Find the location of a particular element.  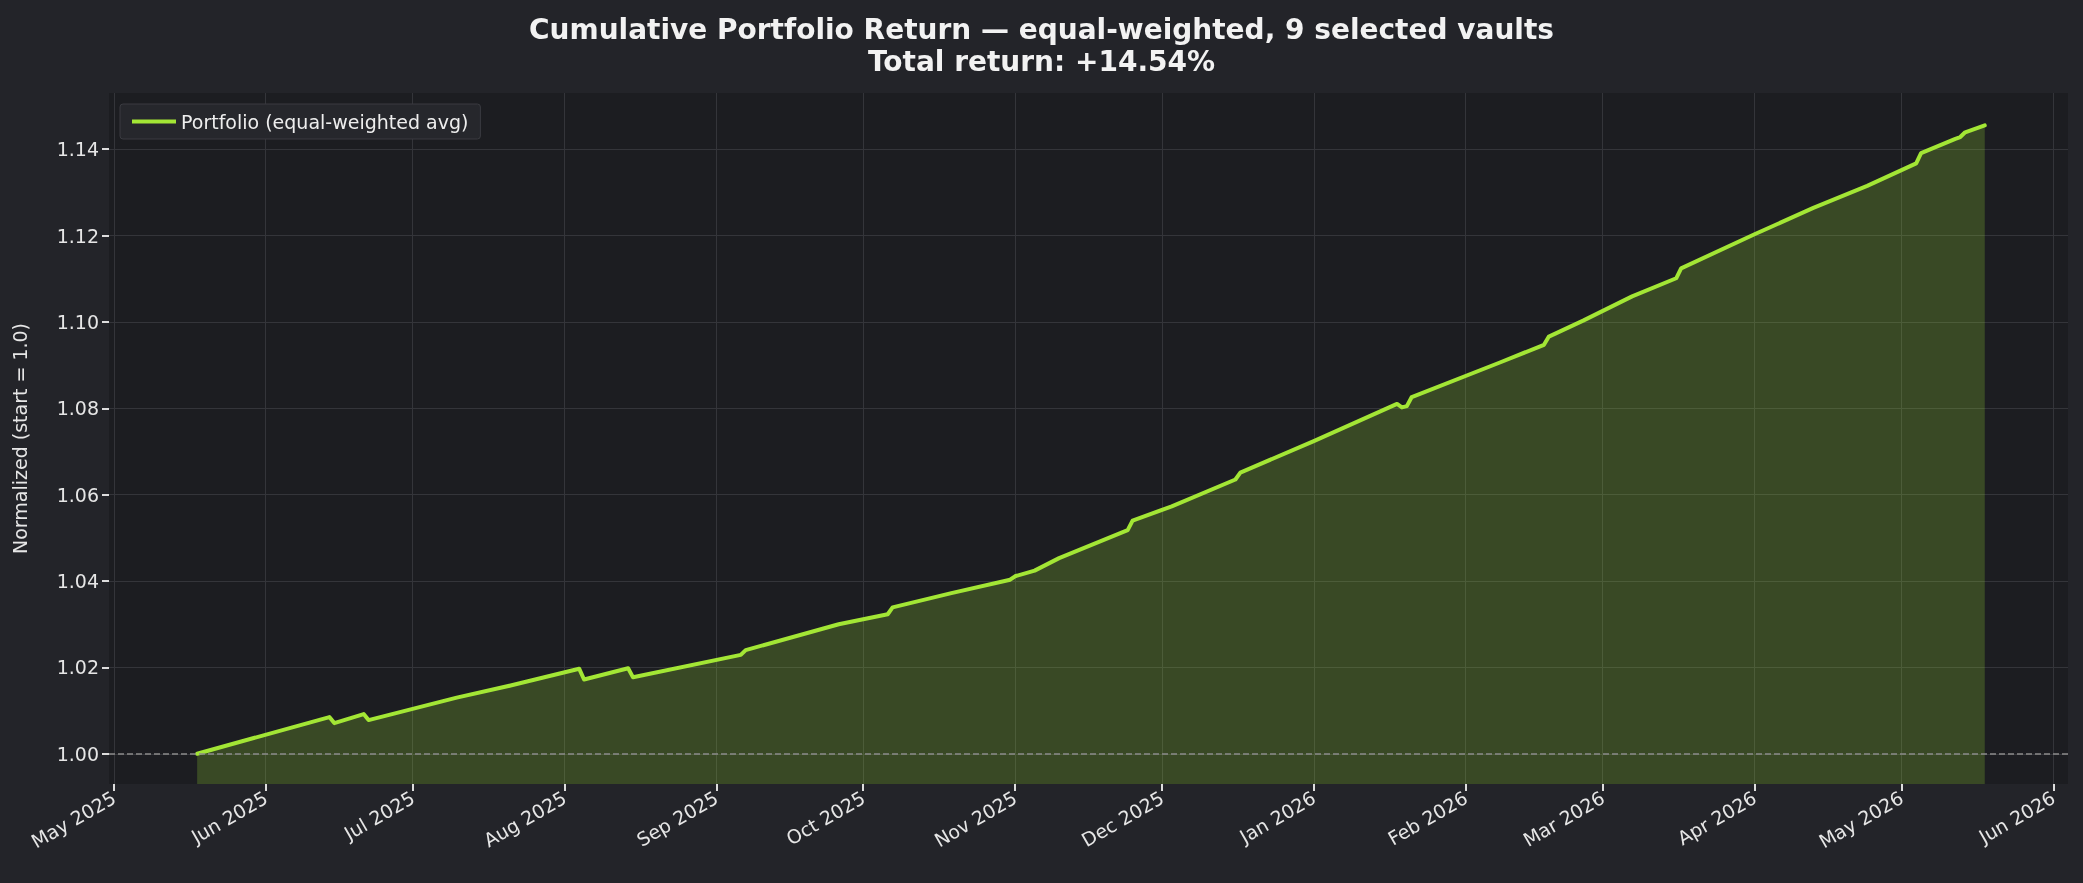

y-tick-label: 1.12 is located at coordinates (77, 235).